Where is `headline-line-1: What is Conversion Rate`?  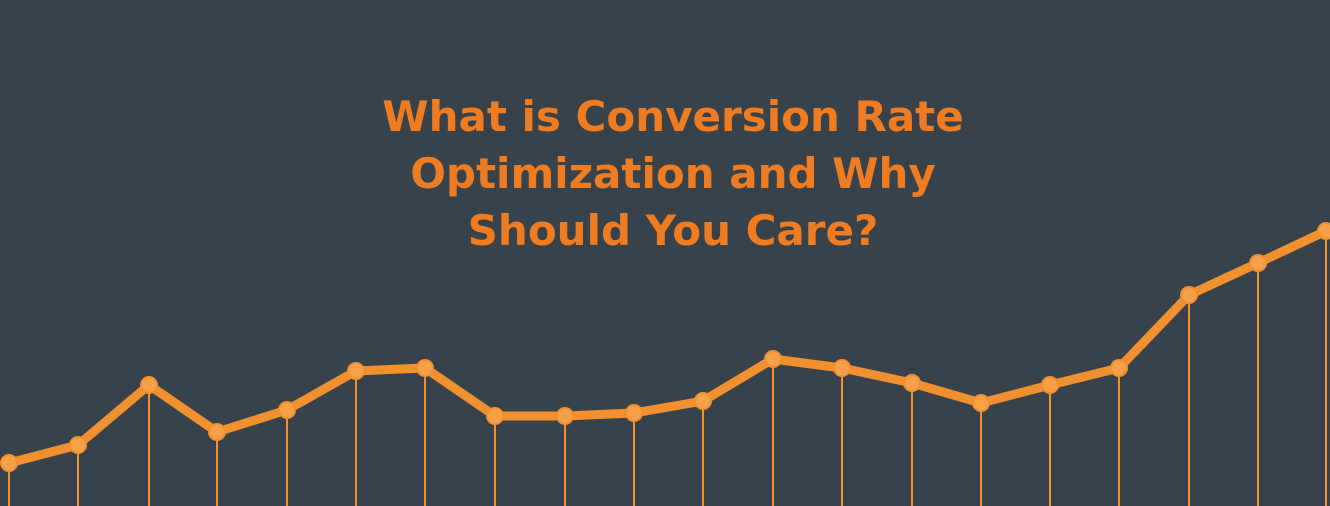 headline-line-1: What is Conversion Rate is located at coordinates (673, 116).